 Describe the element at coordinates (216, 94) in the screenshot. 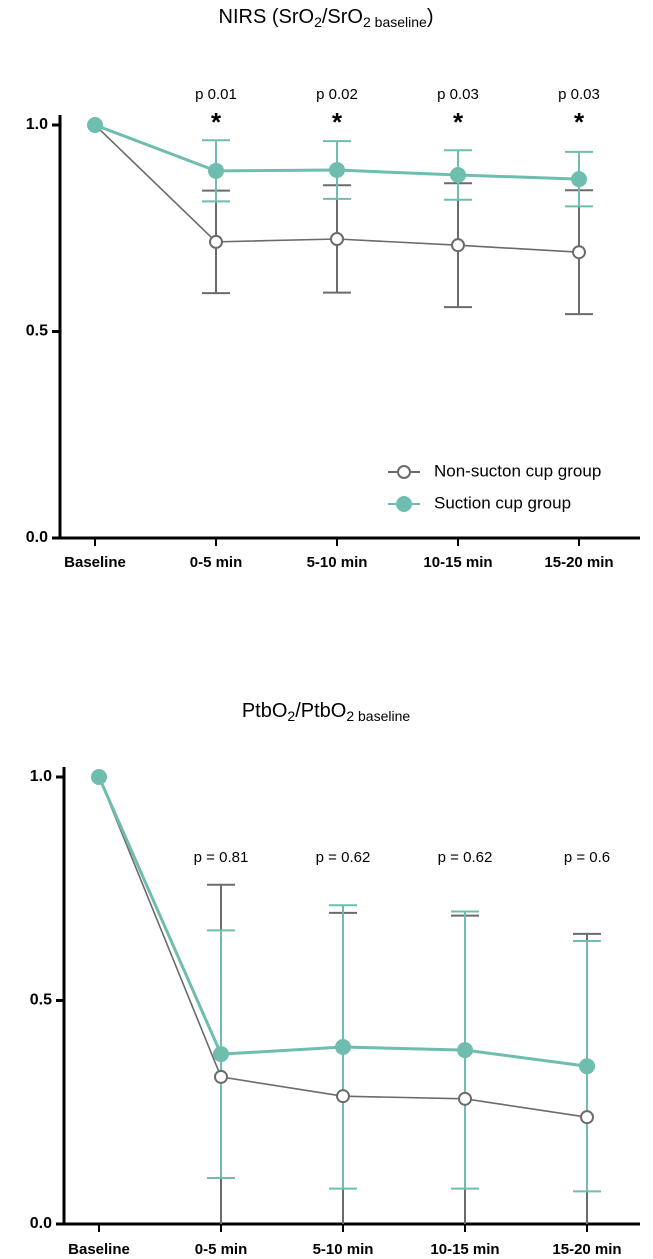

I see `p-label: p 0.01` at that location.